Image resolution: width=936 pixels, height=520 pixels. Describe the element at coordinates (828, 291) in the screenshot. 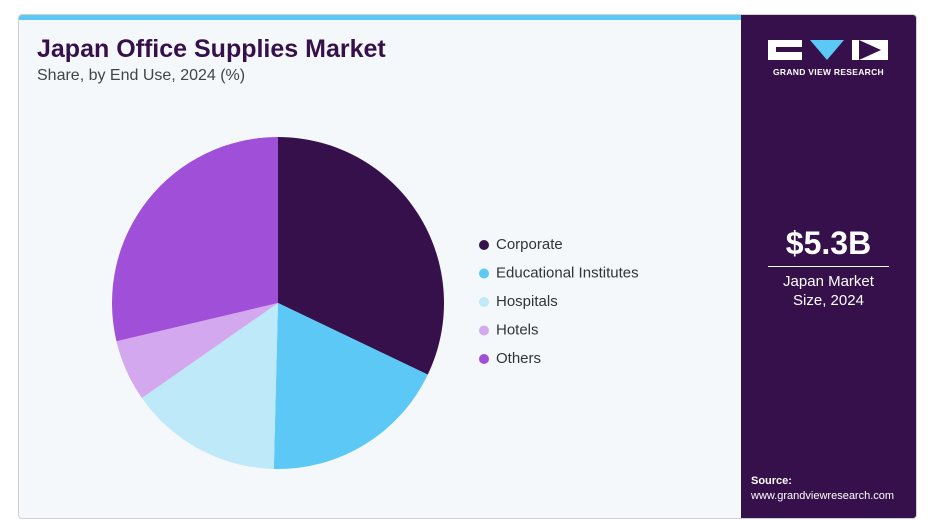

I see `market-label: Japan Market Size, 2024` at that location.